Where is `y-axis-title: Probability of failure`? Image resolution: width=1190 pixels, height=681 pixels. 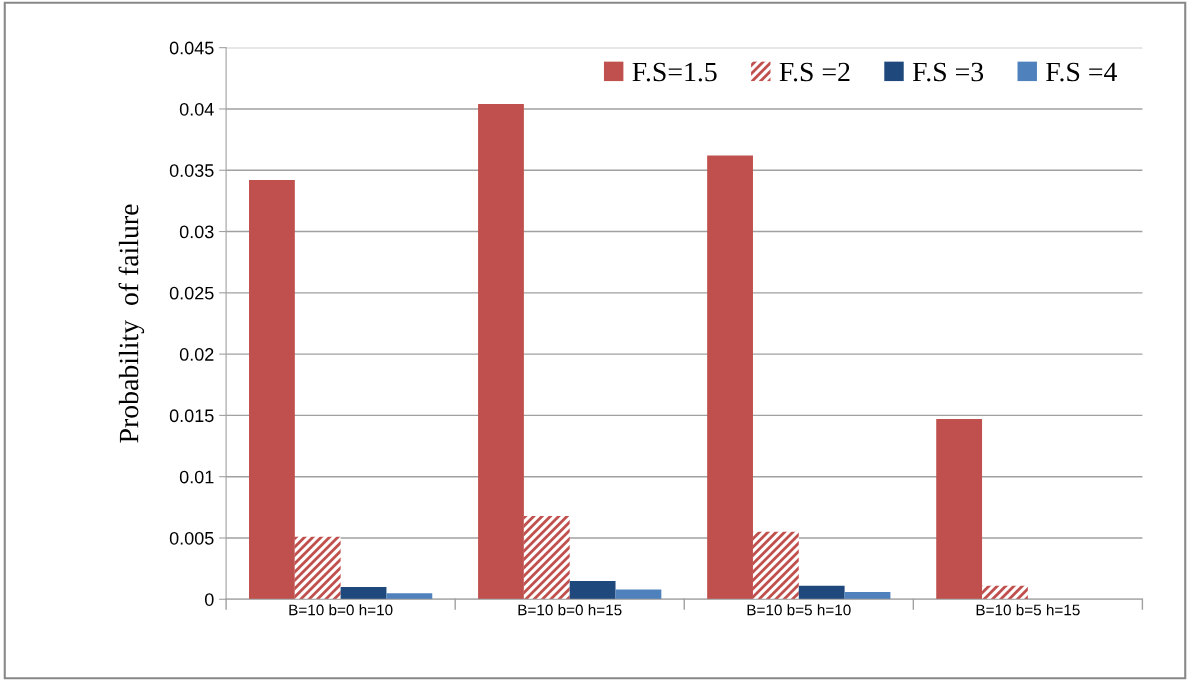
y-axis-title: Probability of failure is located at coordinates (131, 323).